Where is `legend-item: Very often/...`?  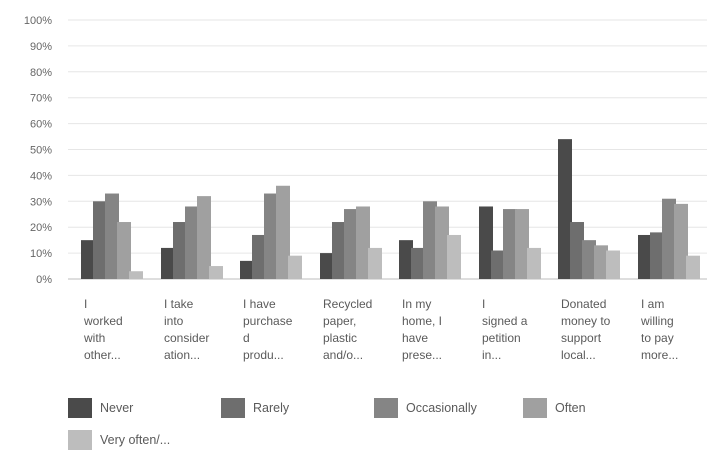
legend-item: Very often/... is located at coordinates (119, 440).